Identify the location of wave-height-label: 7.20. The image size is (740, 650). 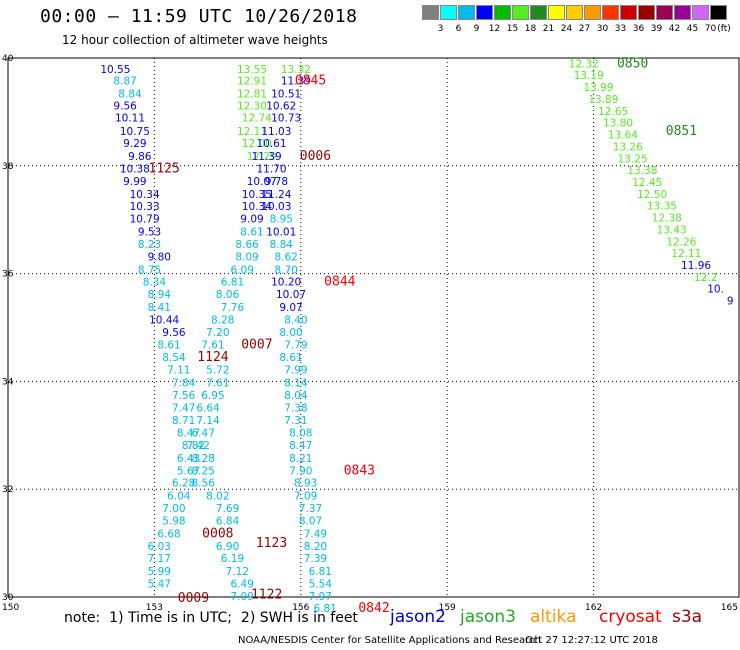
(217, 333).